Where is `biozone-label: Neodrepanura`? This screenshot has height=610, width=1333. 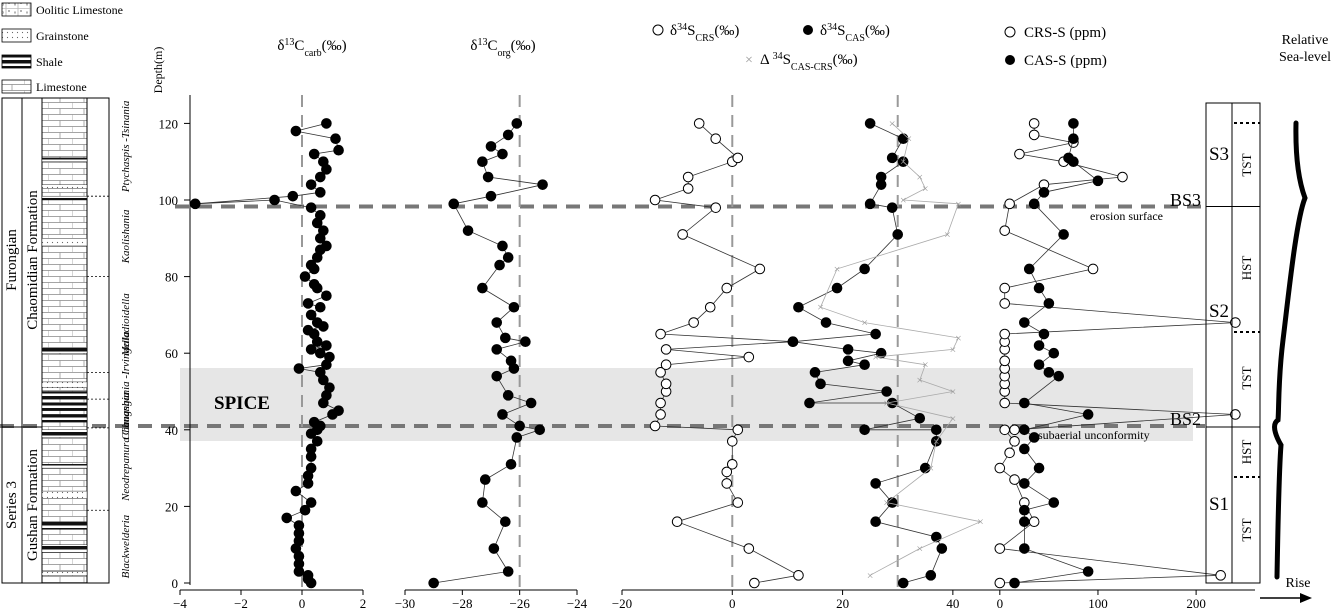
biozone-label: Neodrepanura is located at coordinates (126, 469).